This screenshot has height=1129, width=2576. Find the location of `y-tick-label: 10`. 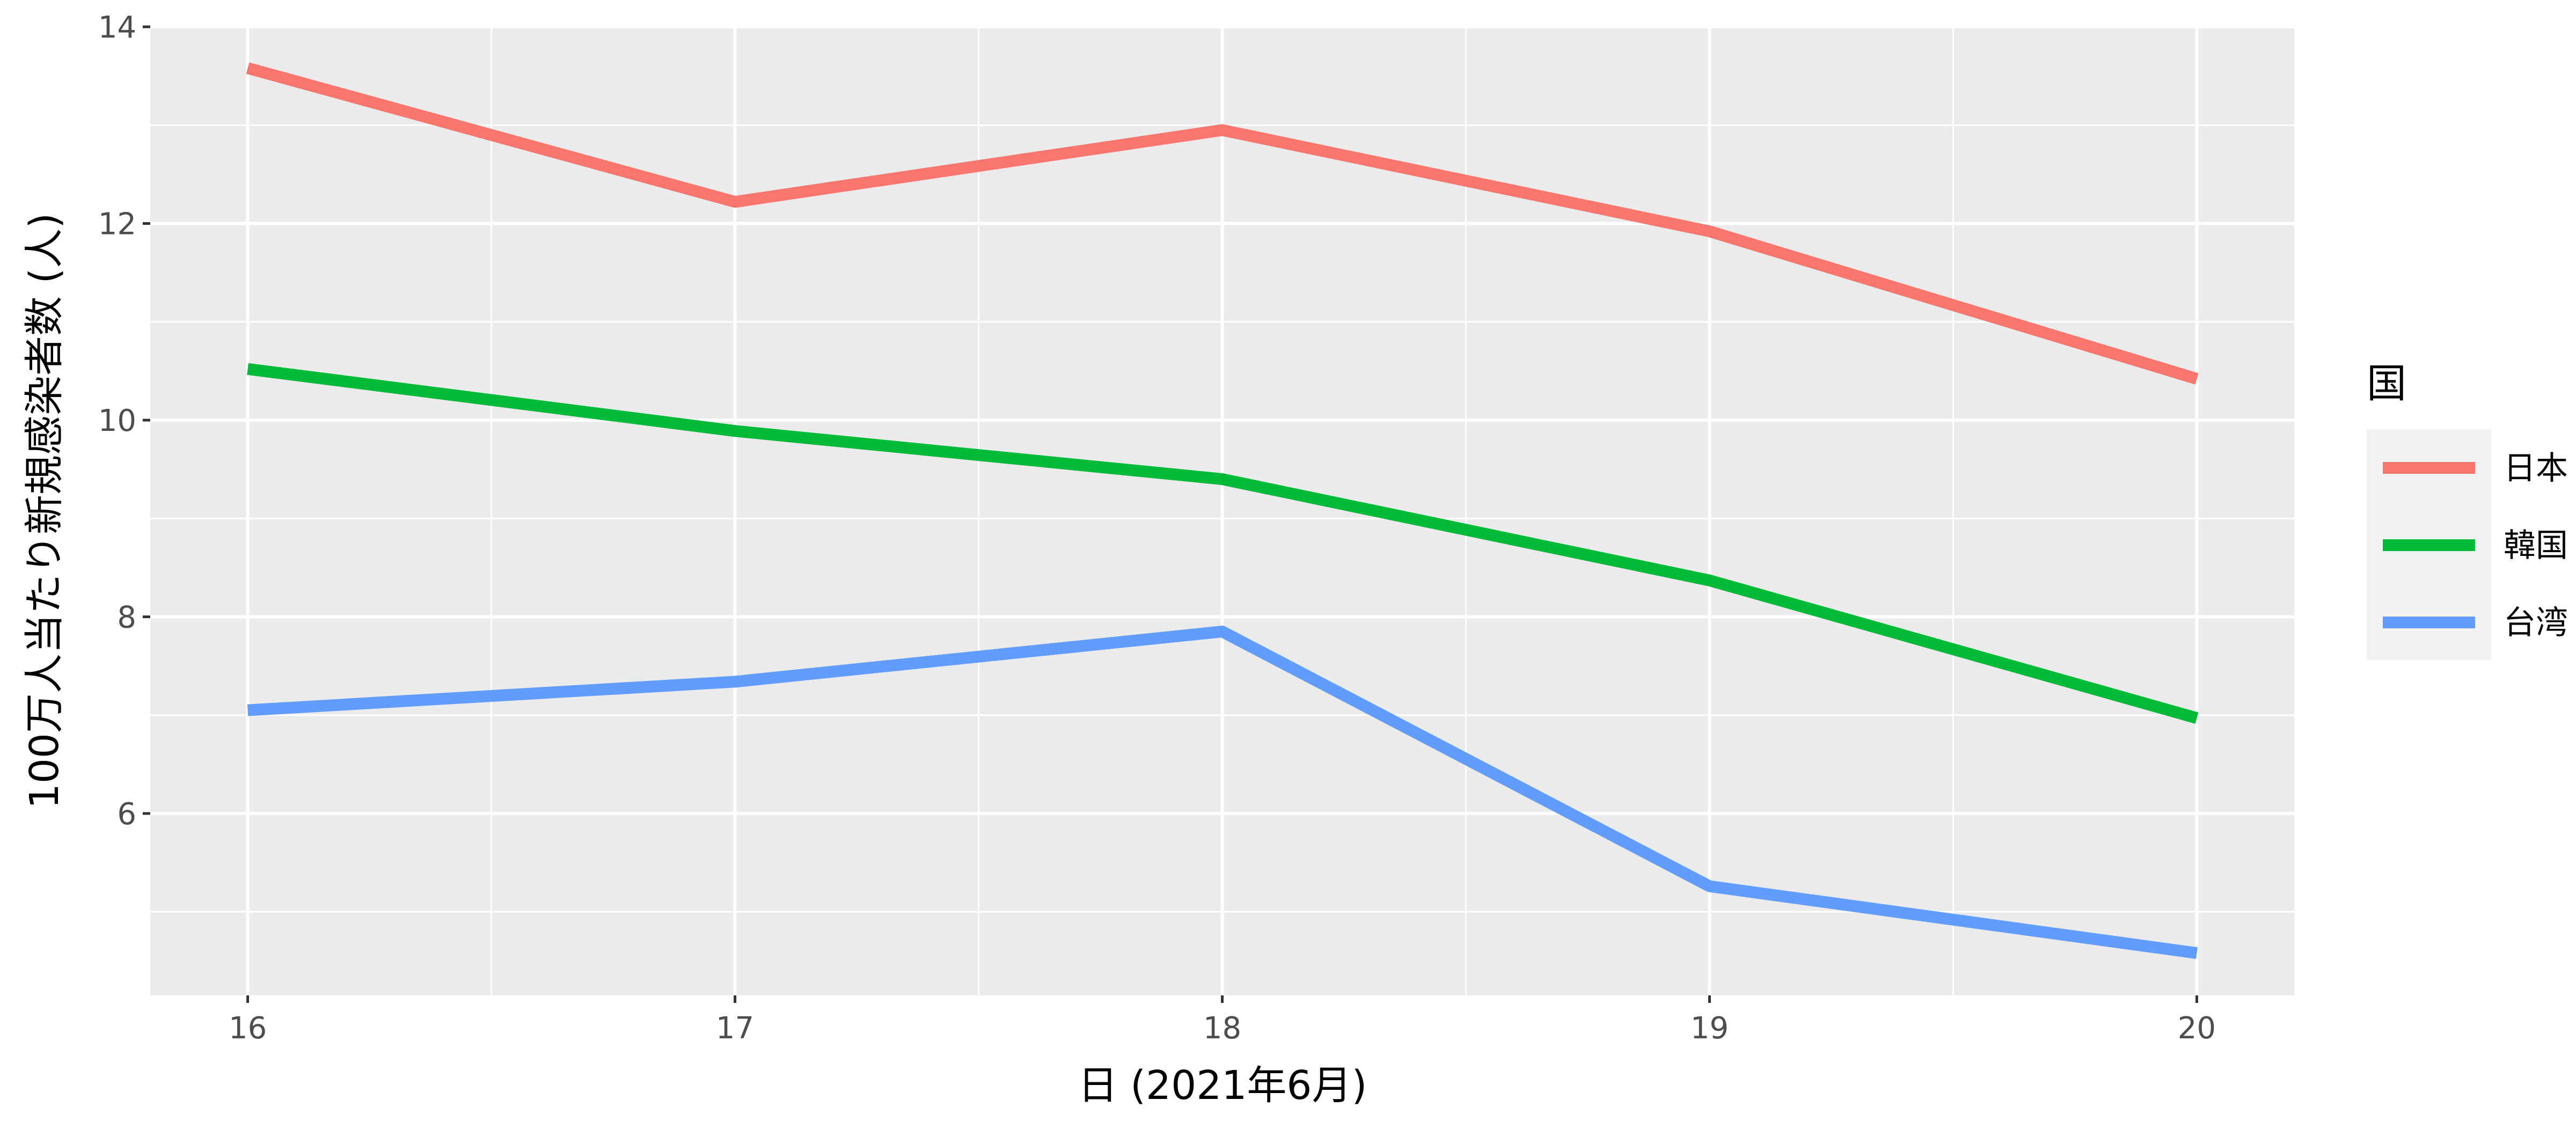

y-tick-label: 10 is located at coordinates (117, 421).